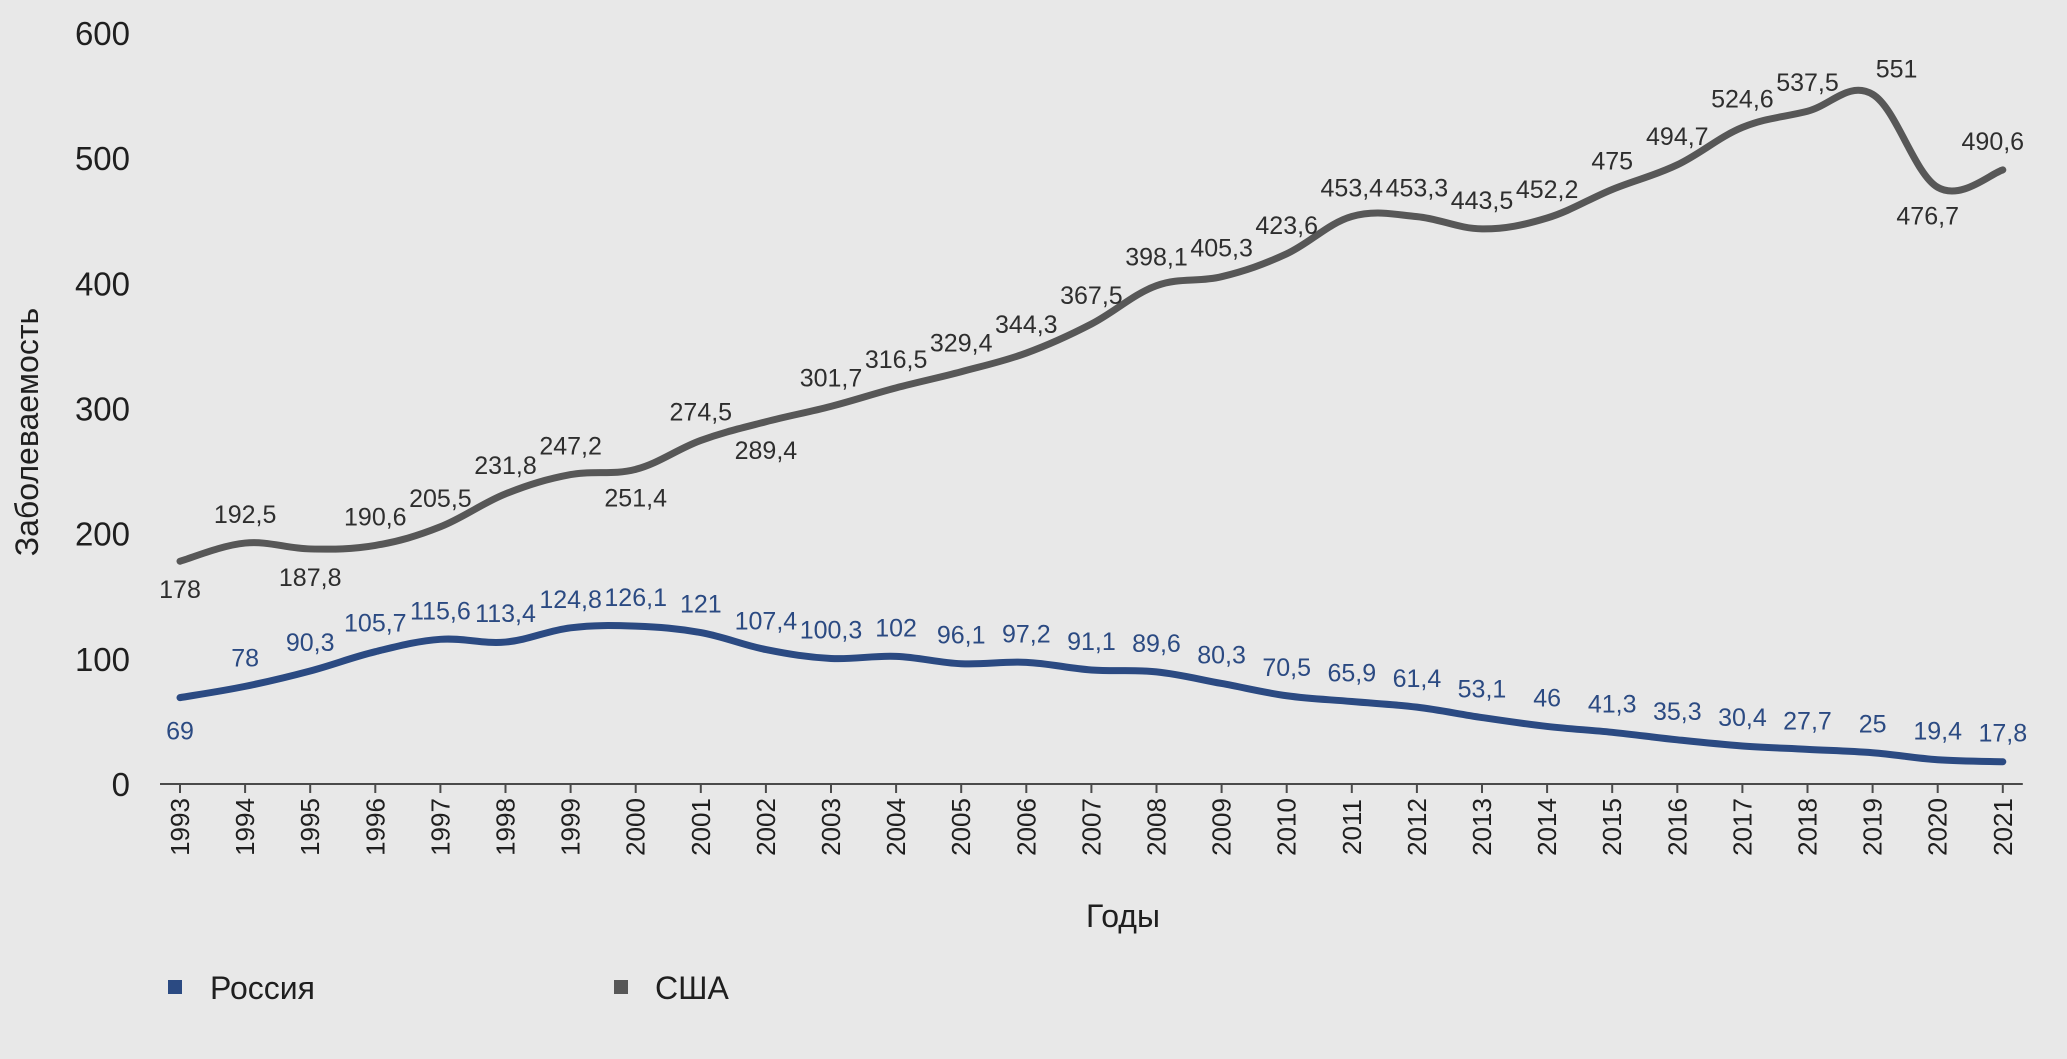 This screenshot has width=2067, height=1059. What do you see at coordinates (1742, 99) in the screenshot?
I see `data-label-usa: 524,6` at bounding box center [1742, 99].